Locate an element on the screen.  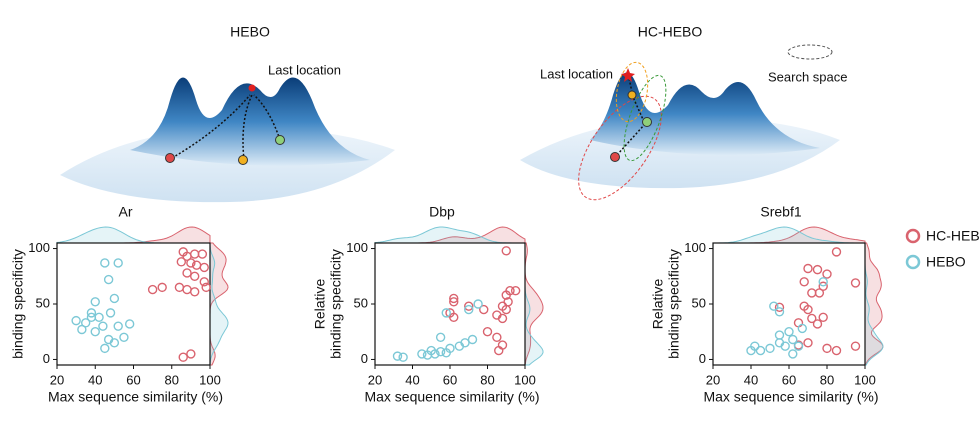
y-axis-label: Relative is located at coordinates (658, 304).